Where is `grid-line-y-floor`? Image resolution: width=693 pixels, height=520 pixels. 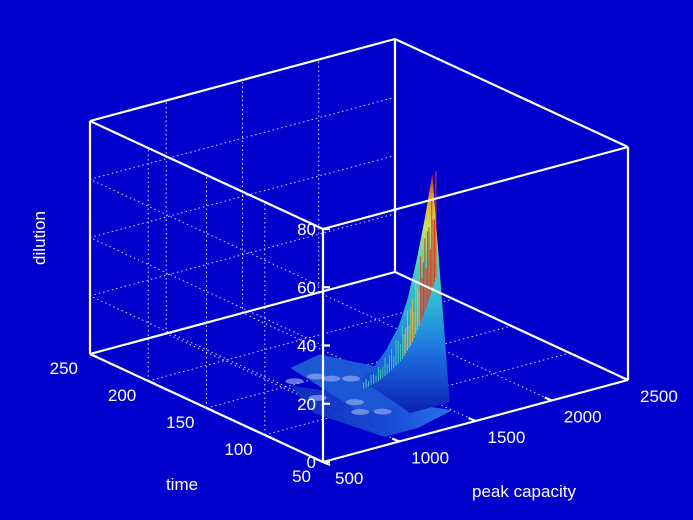 grid-line-y-floor is located at coordinates (301, 340).